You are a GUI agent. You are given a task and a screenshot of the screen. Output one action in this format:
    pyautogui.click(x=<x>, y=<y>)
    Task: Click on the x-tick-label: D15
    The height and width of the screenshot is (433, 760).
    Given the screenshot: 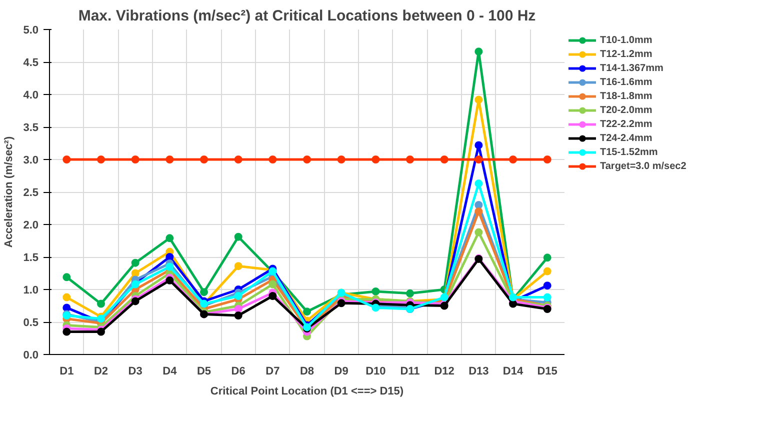 What is the action you would take?
    pyautogui.click(x=547, y=372)
    